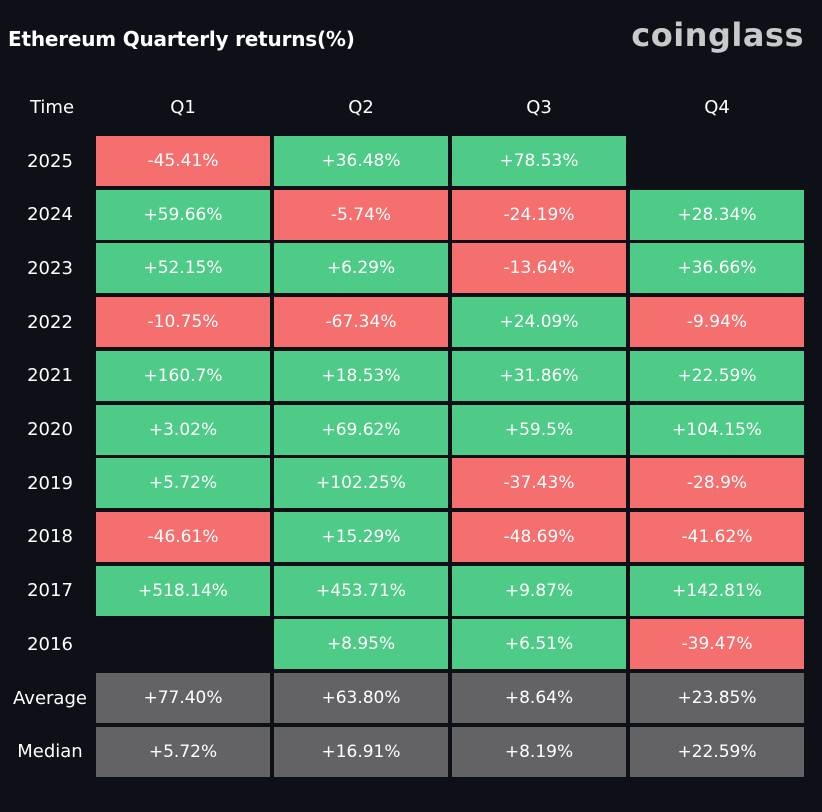 This screenshot has height=812, width=822. I want to click on row-label-2025: 2025, so click(50, 161).